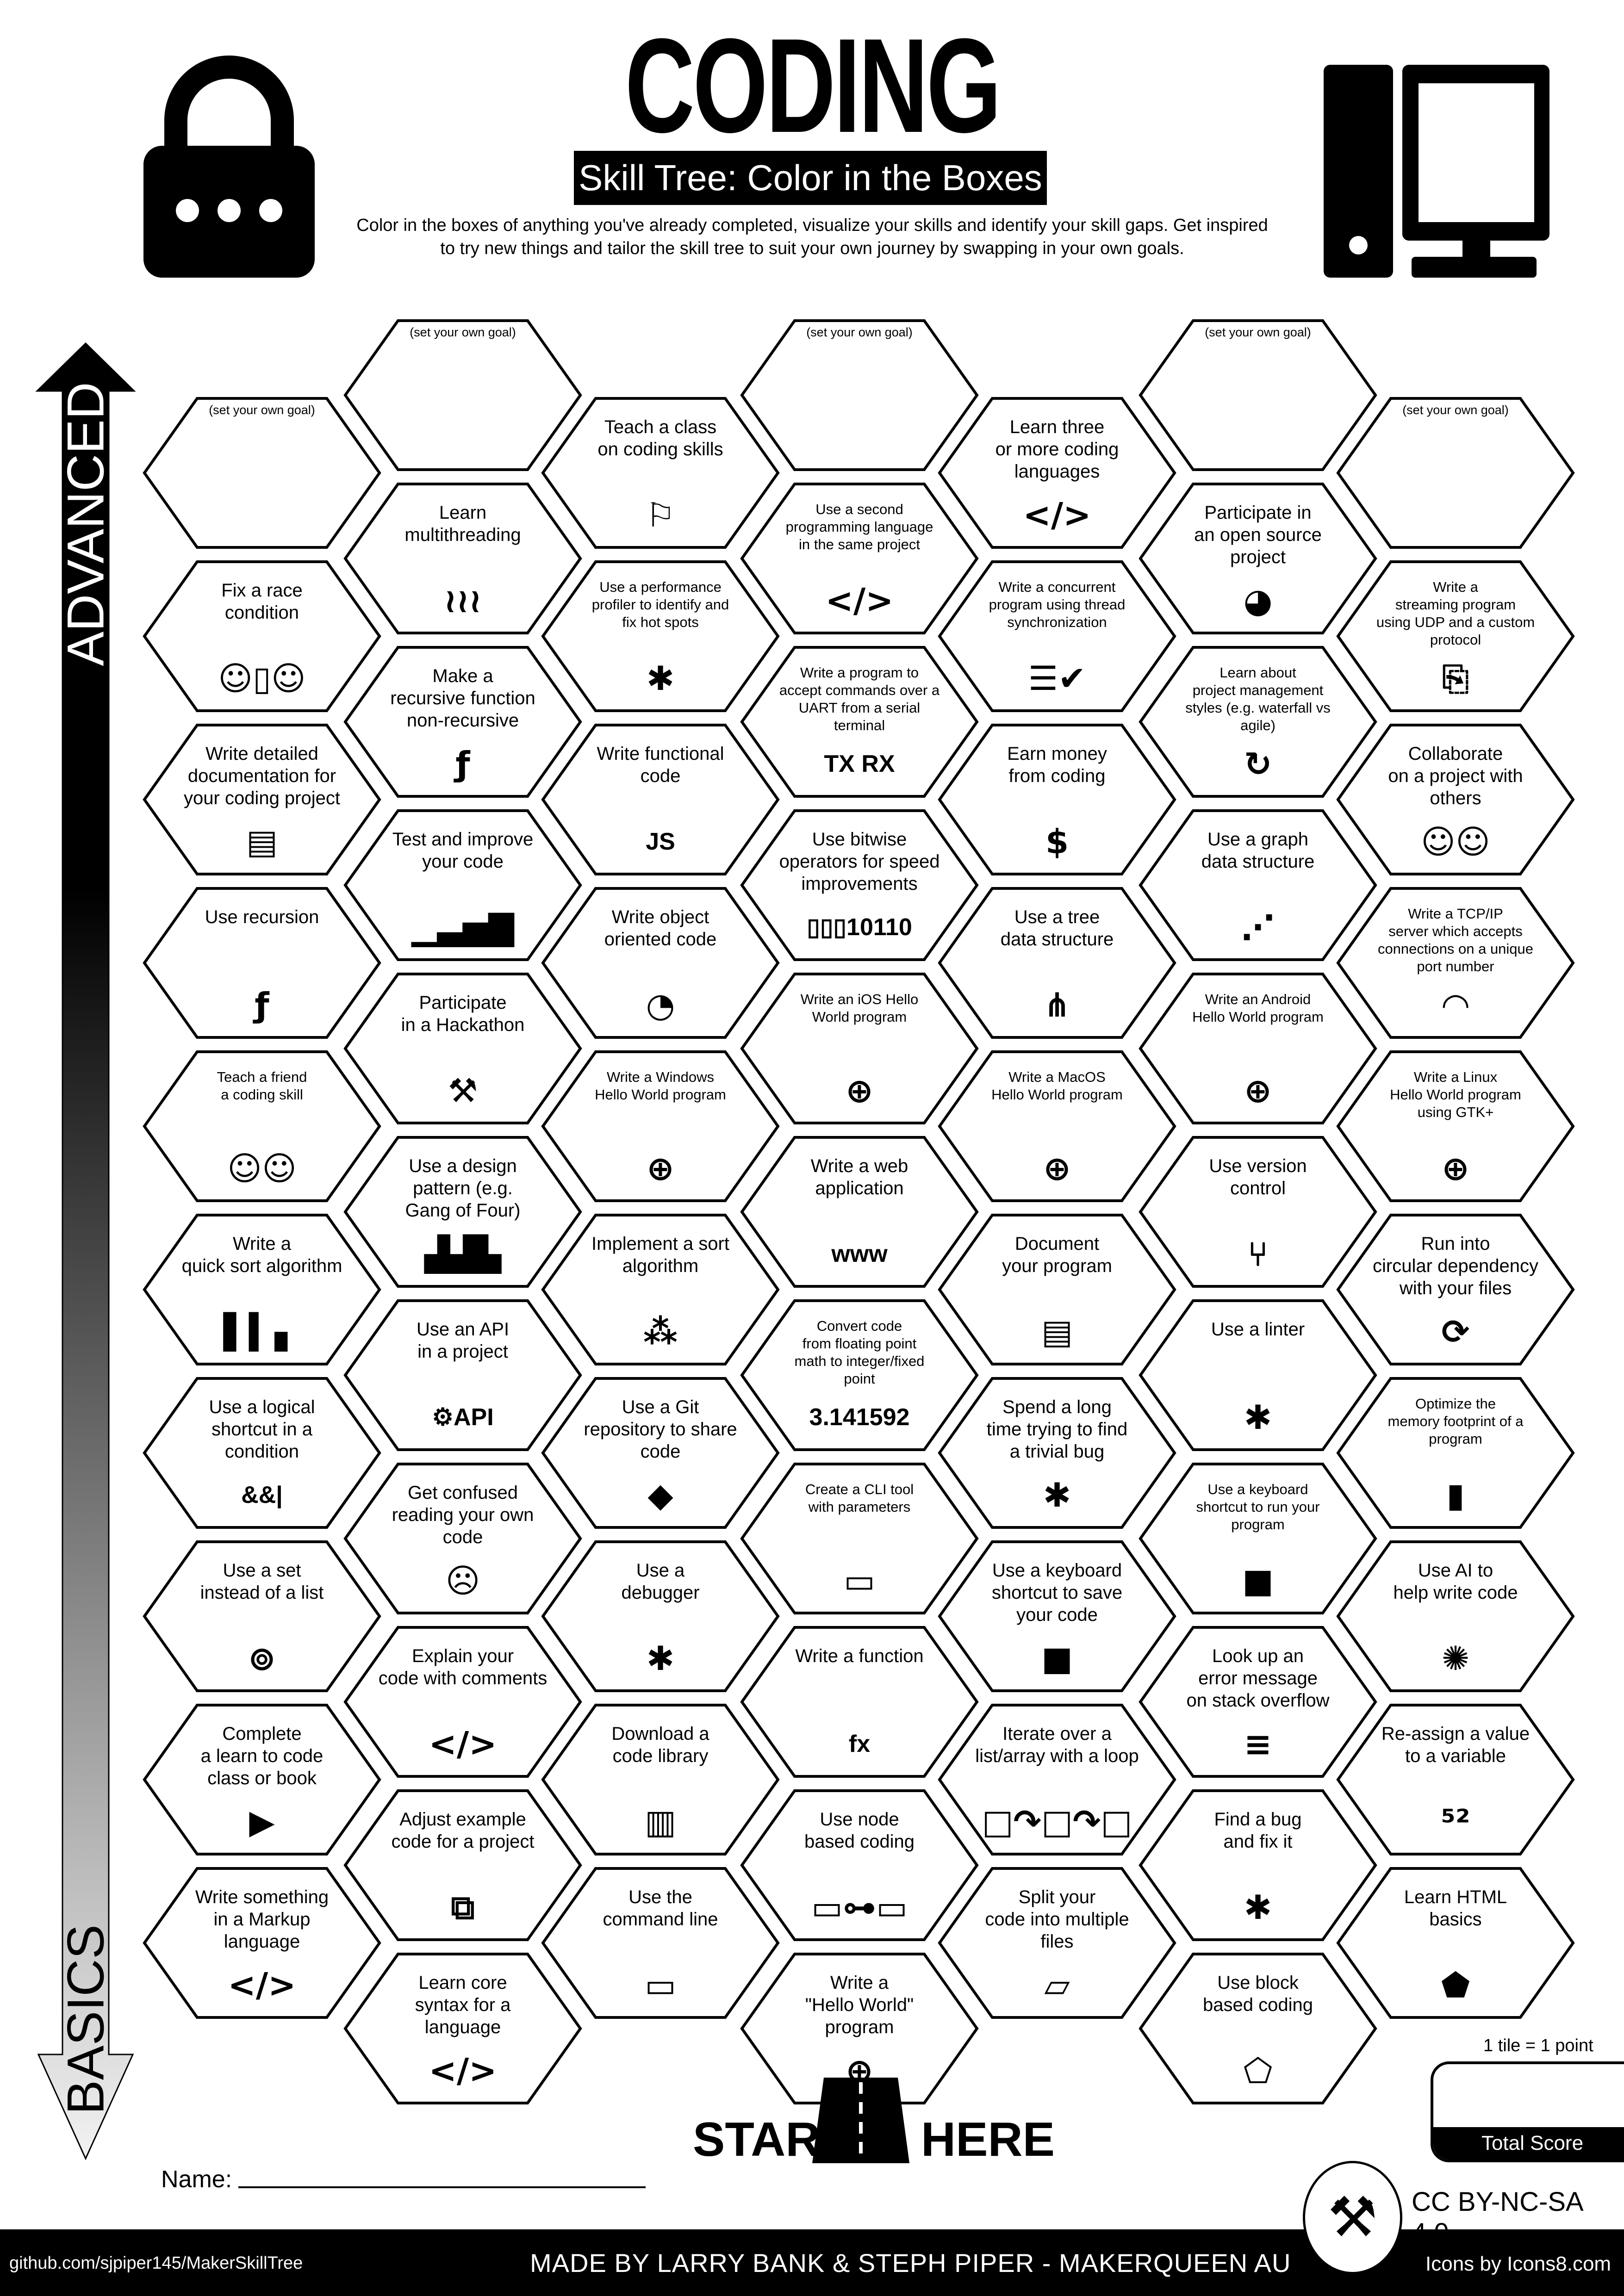 The height and width of the screenshot is (2296, 1624). Describe the element at coordinates (1455, 1332) in the screenshot. I see `refresh-icon: ⟳` at that location.